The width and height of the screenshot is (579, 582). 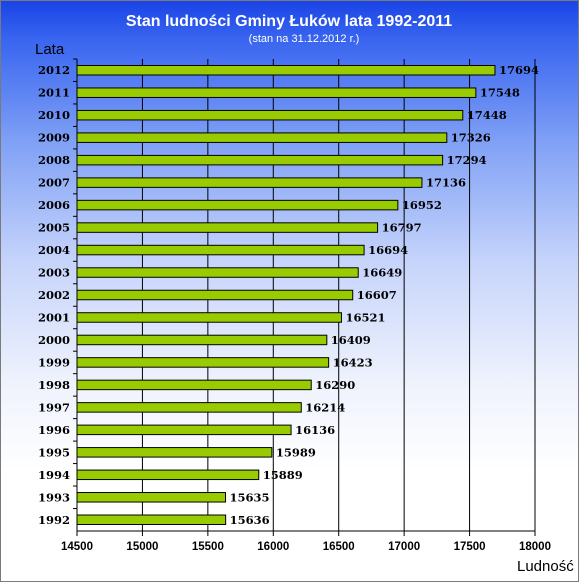 I want to click on bar-2001, so click(x=209, y=317).